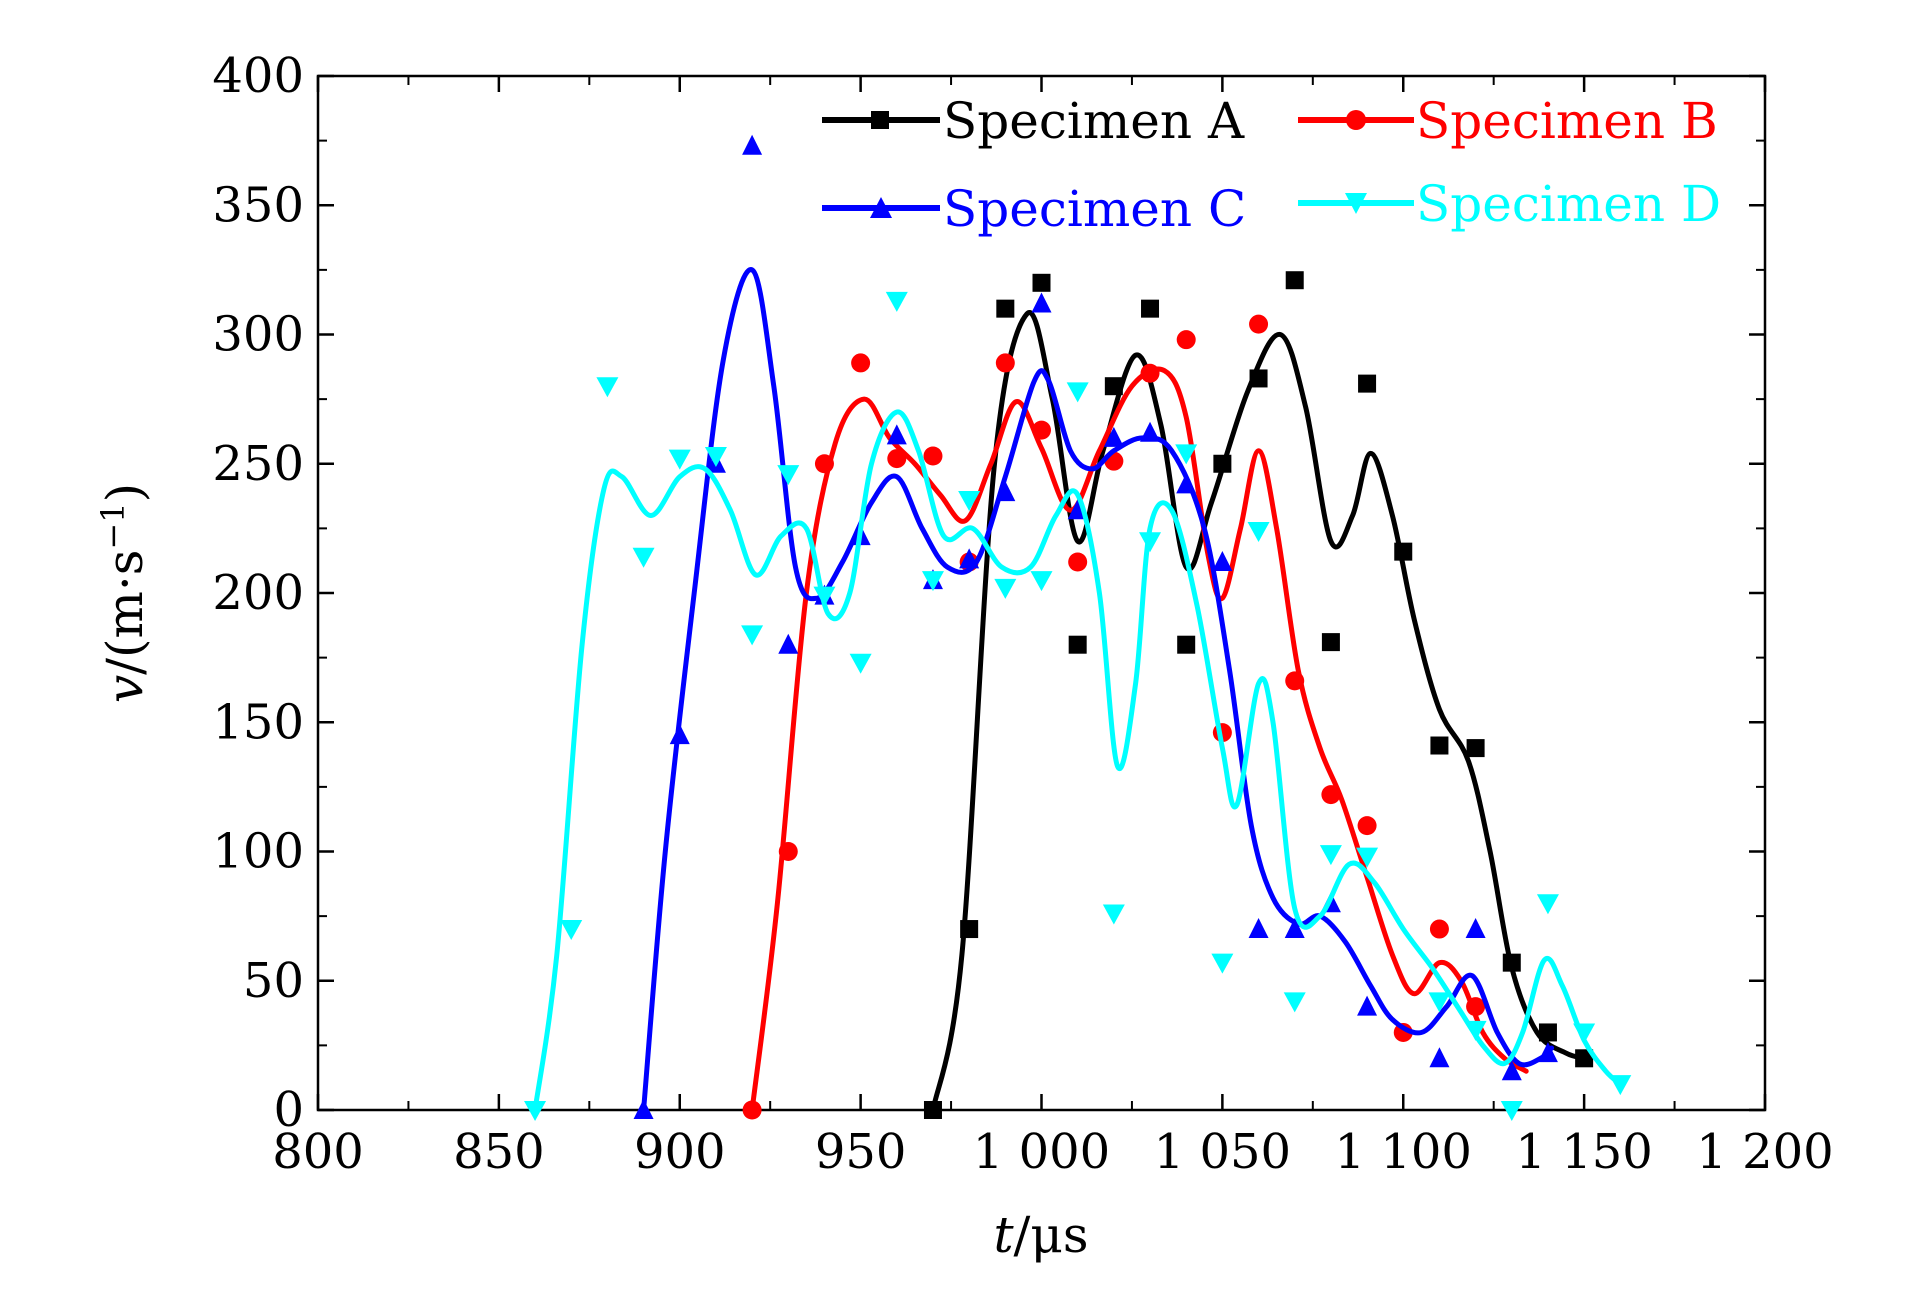 The image size is (1923, 1299). Describe the element at coordinates (680, 1152) in the screenshot. I see `x-tick-label: 900` at that location.